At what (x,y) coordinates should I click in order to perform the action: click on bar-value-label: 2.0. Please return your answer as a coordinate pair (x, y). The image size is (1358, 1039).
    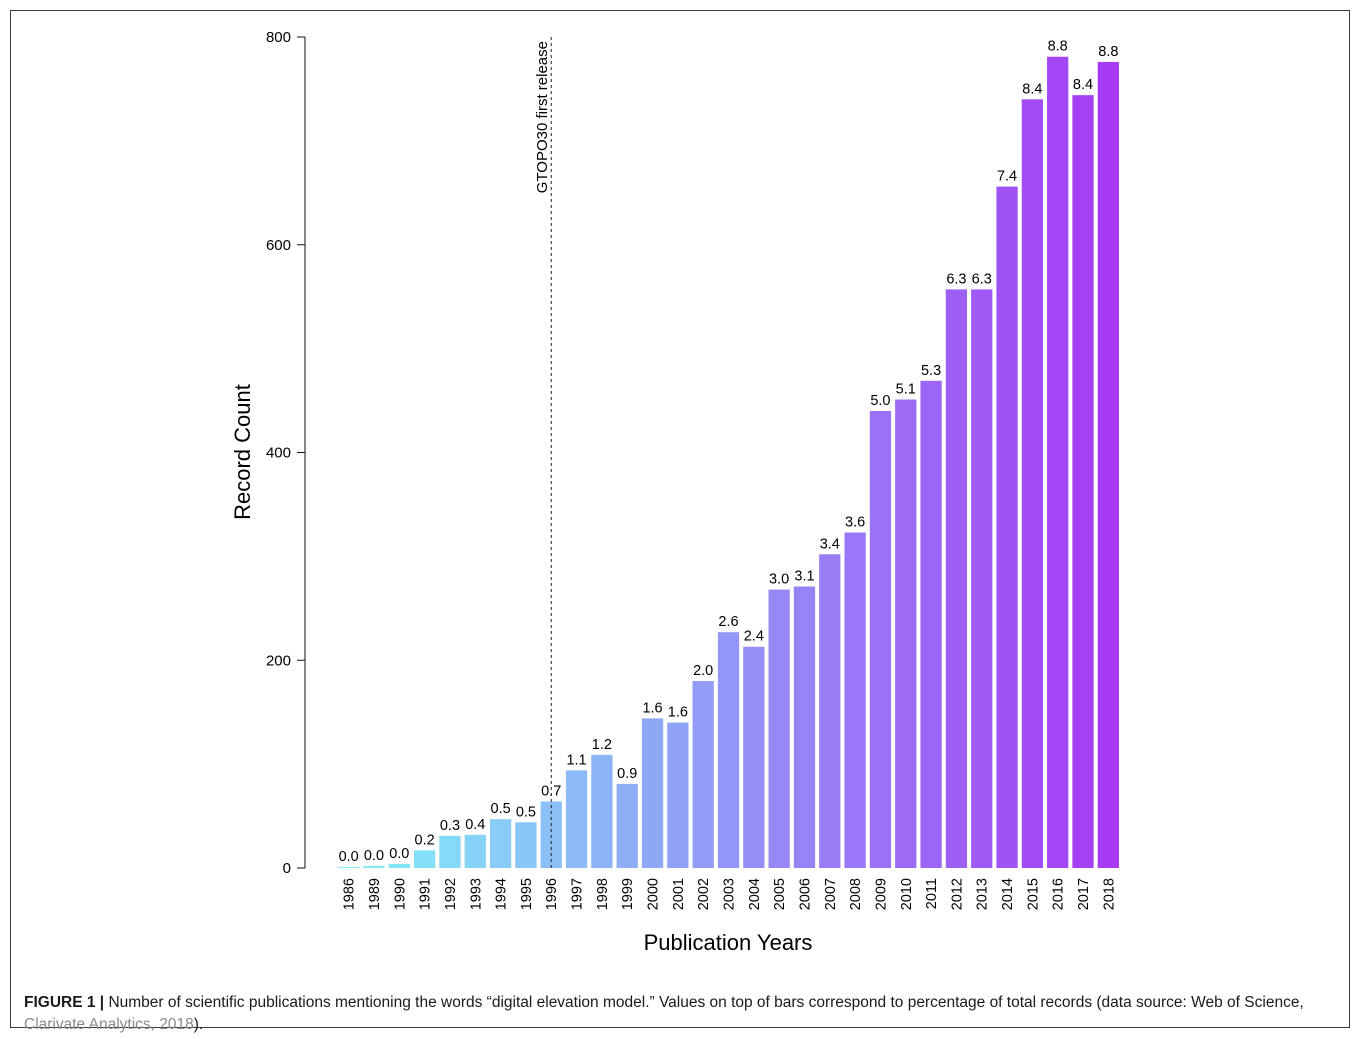
    Looking at the image, I should click on (703, 671).